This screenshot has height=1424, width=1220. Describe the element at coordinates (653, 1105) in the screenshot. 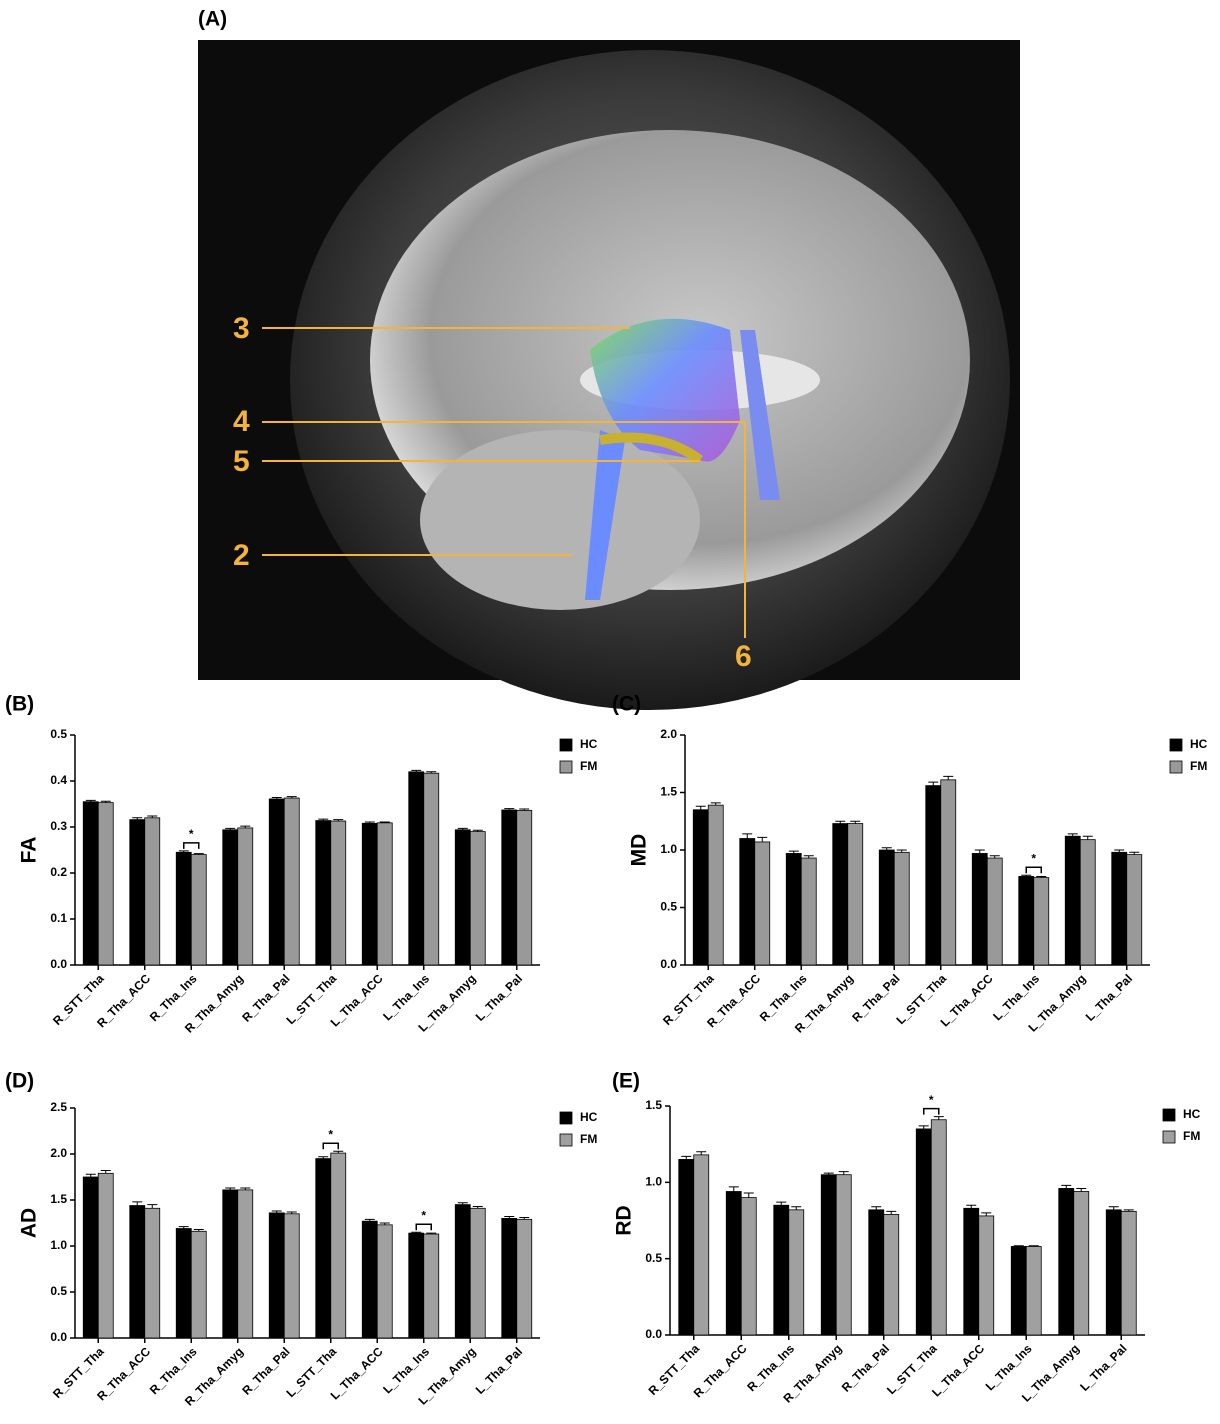

I see `y-tick-label: 1.5` at that location.